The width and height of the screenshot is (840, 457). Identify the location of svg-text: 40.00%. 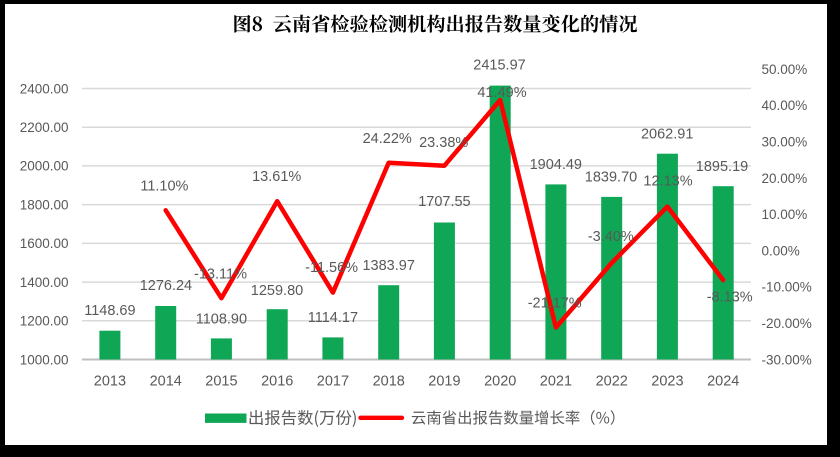
(785, 105).